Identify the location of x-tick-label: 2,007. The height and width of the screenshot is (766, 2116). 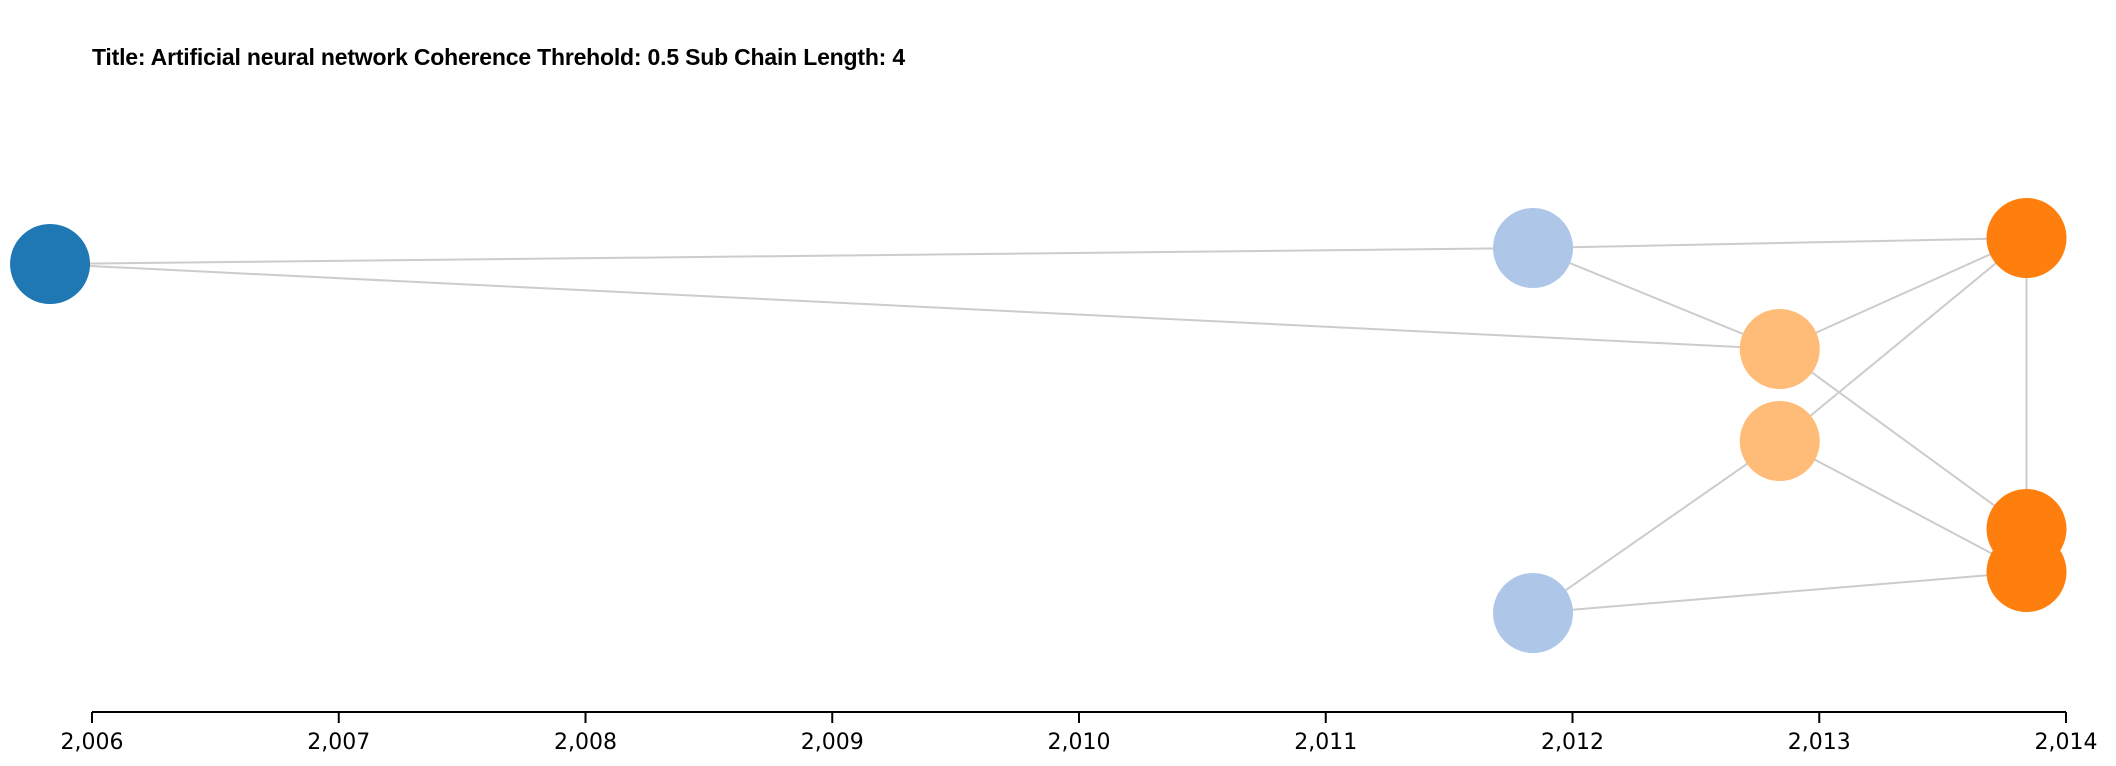
(338, 742).